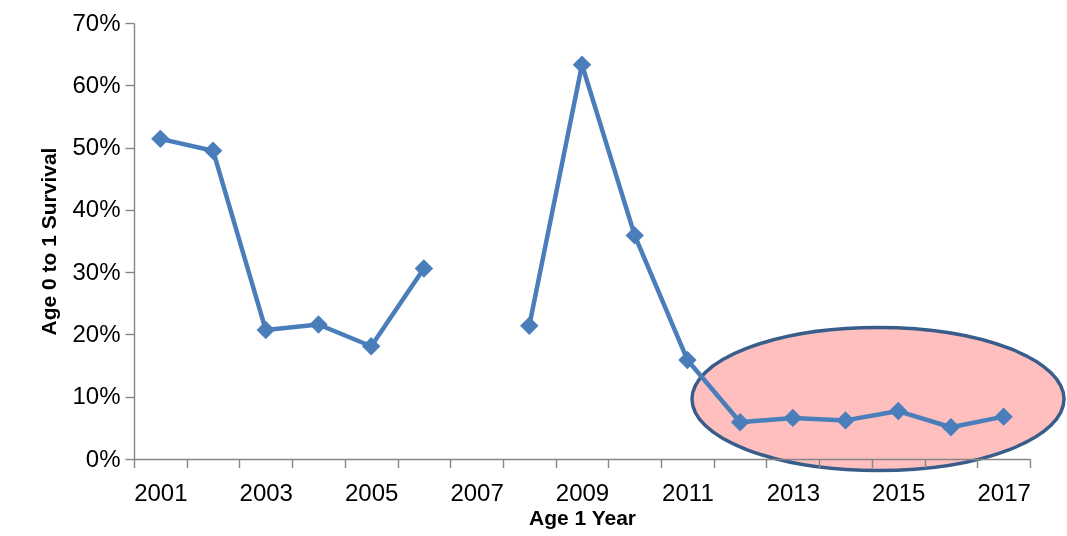 This screenshot has width=1067, height=536. What do you see at coordinates (96, 209) in the screenshot?
I see `y-tick-label: 40%` at bounding box center [96, 209].